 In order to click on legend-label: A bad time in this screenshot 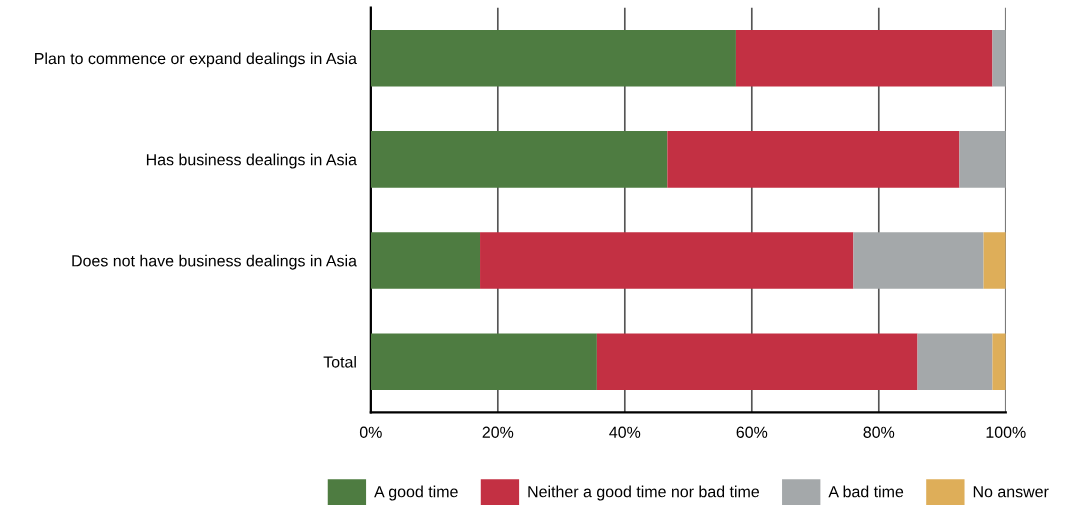, I will do `click(866, 491)`.